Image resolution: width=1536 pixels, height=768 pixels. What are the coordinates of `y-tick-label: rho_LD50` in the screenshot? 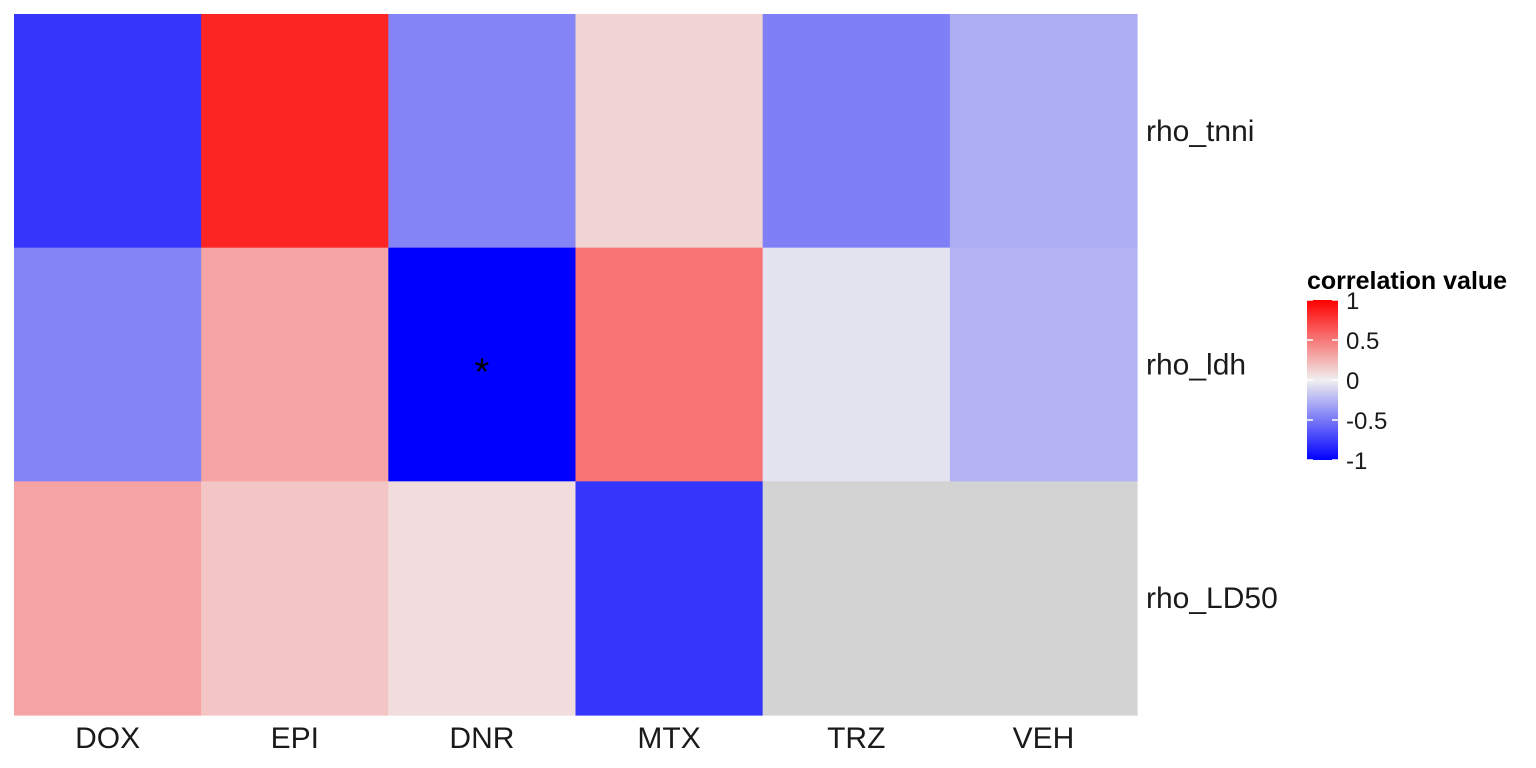 It's located at (1212, 598).